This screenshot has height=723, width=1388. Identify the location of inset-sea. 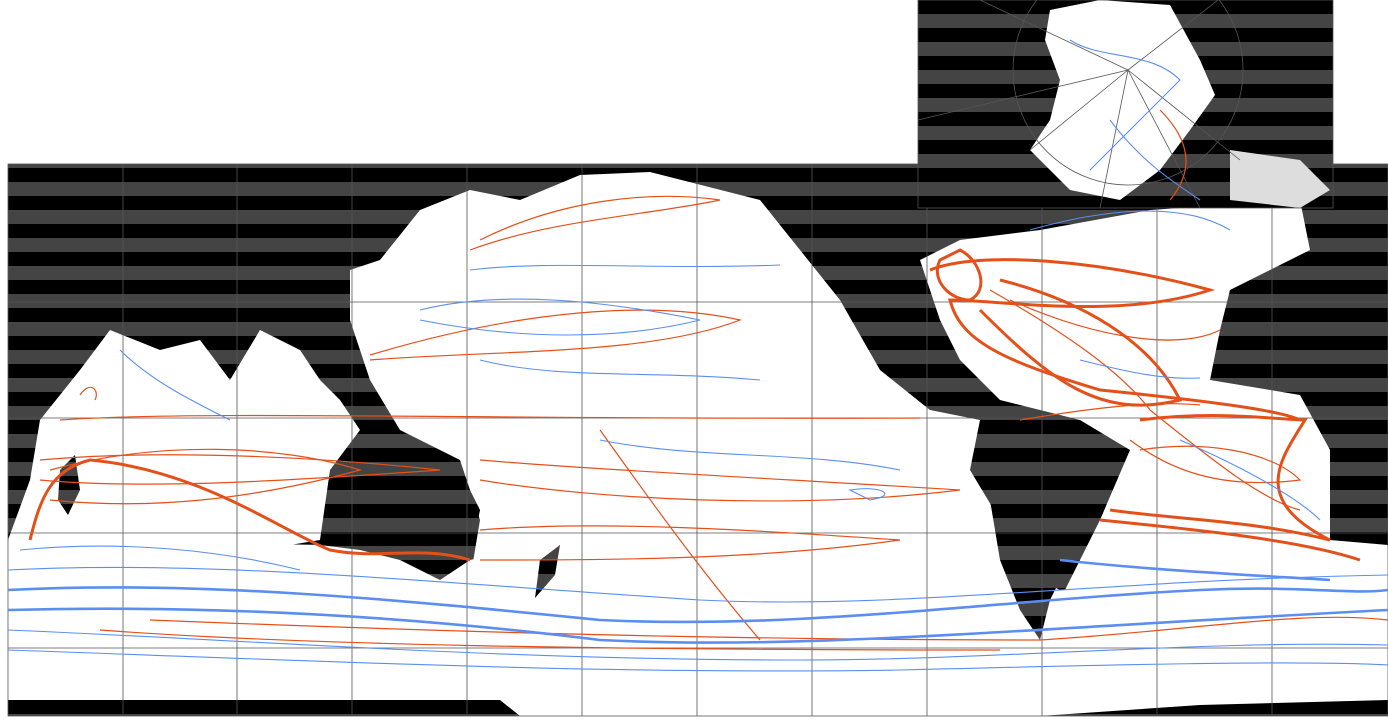
(1280, 179).